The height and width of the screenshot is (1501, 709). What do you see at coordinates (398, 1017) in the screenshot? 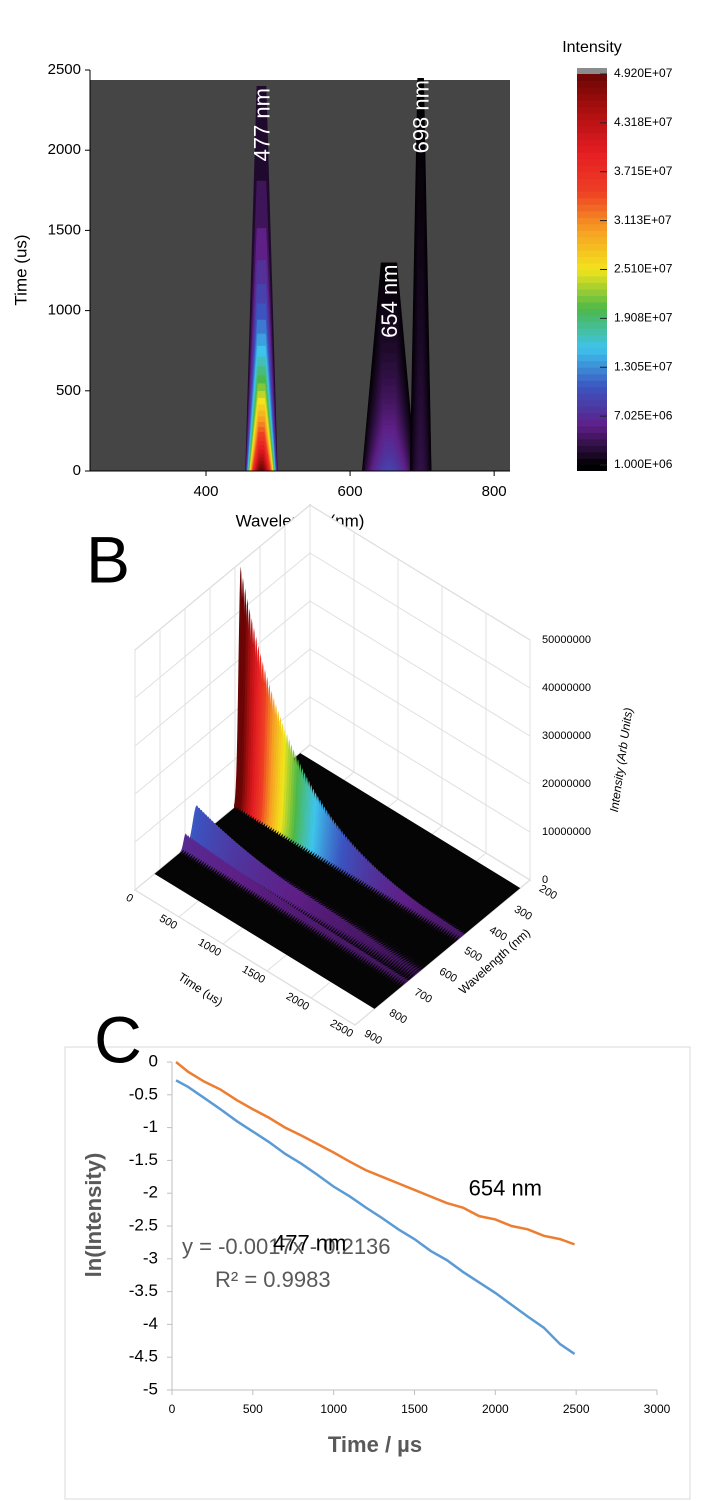
I see `y-tick-label: 800` at bounding box center [398, 1017].